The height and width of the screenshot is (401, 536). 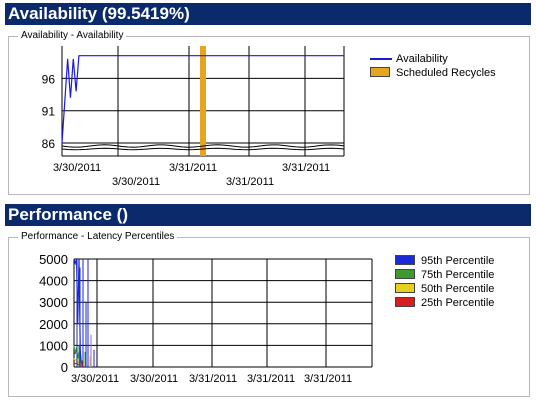 I want to click on perf-y-tick-label: 0, so click(x=64, y=367).